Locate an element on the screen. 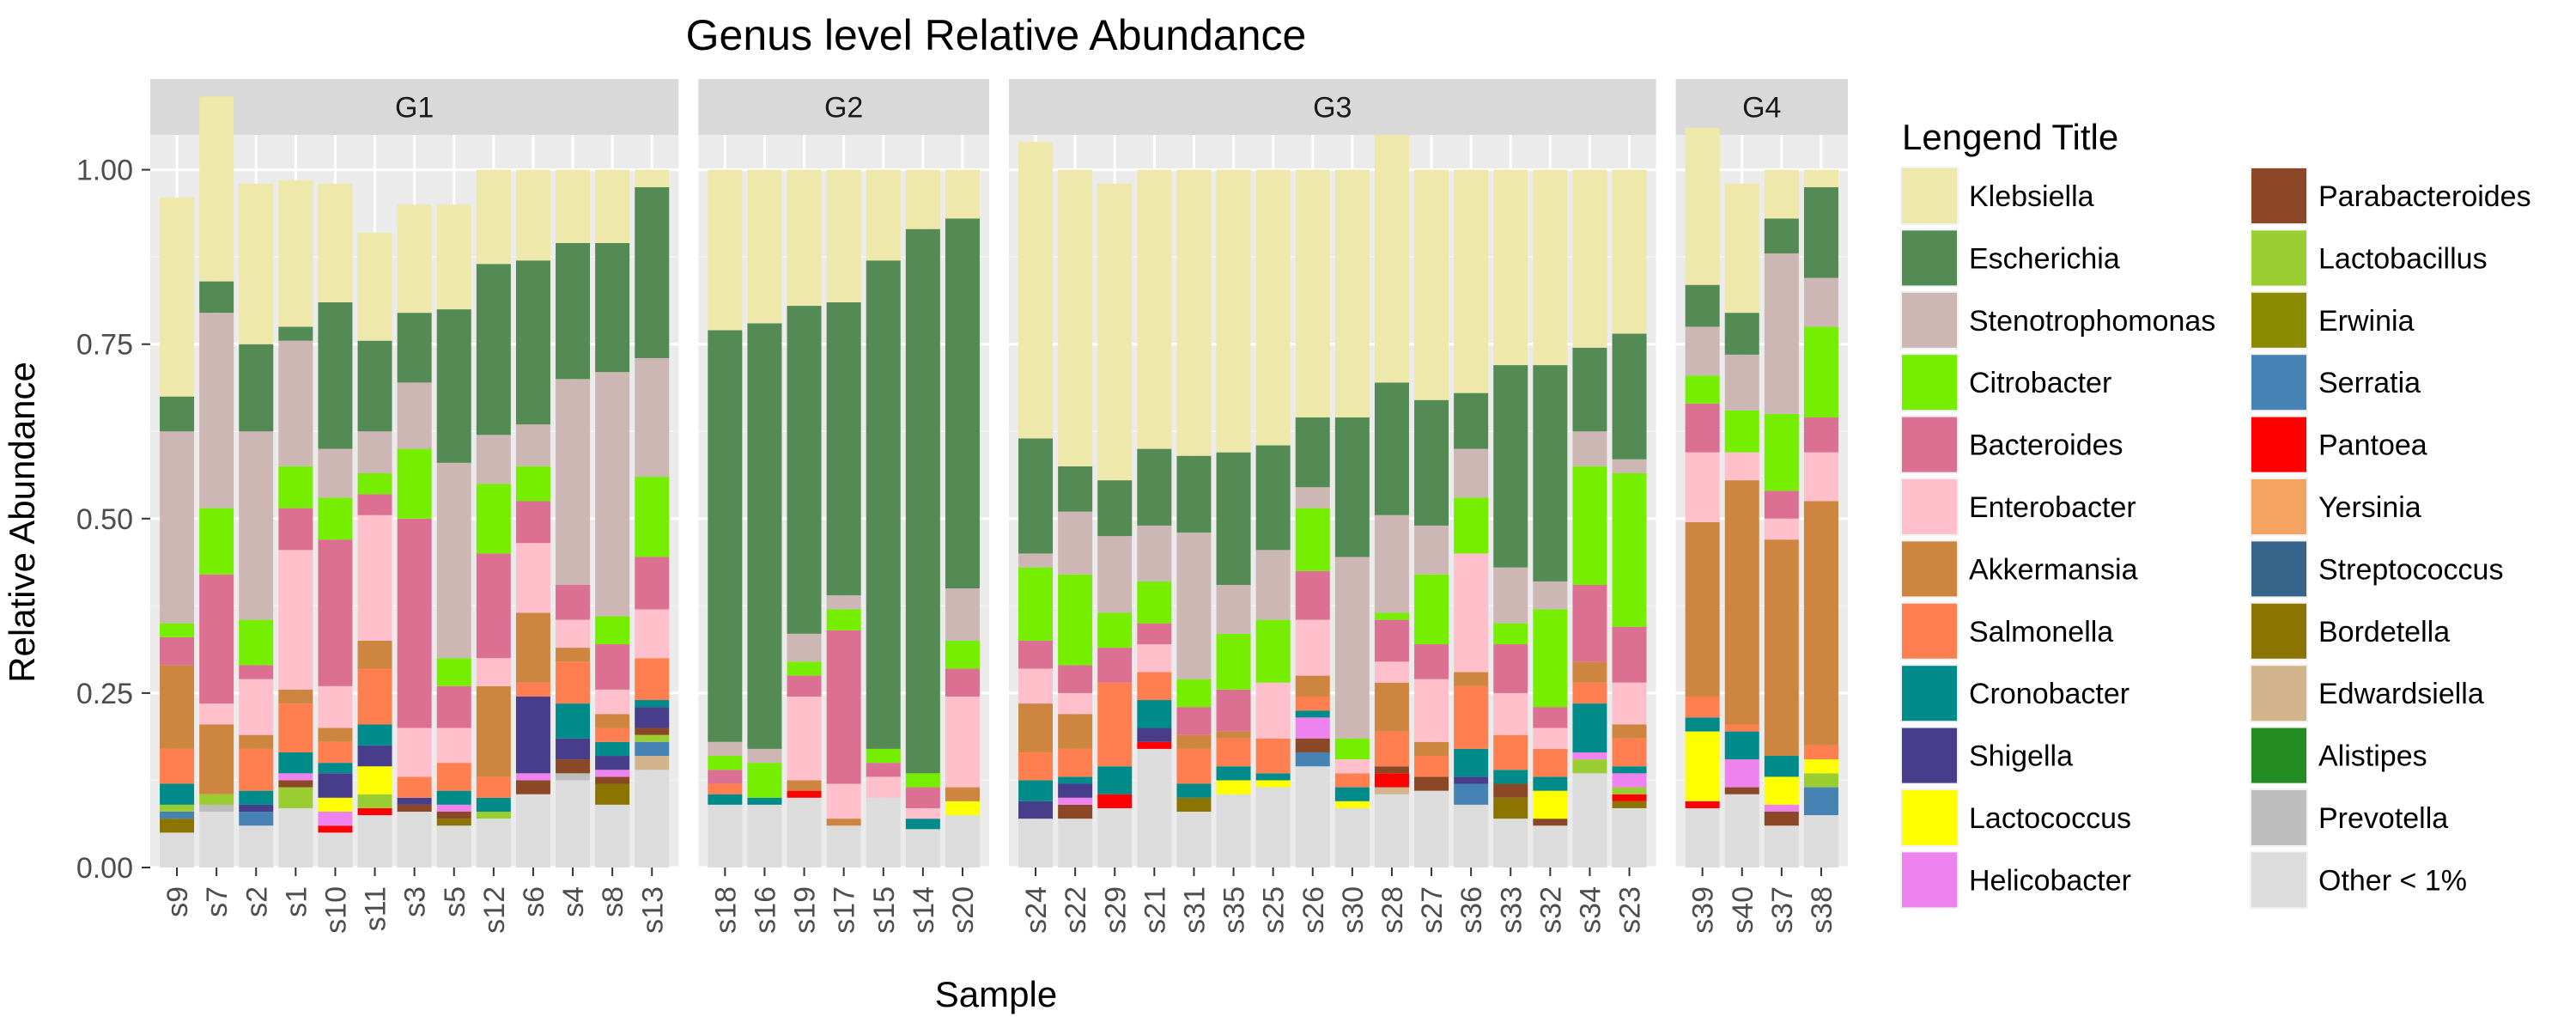 This screenshot has height=1035, width=2576. x-tick-label: s19 is located at coordinates (806, 910).